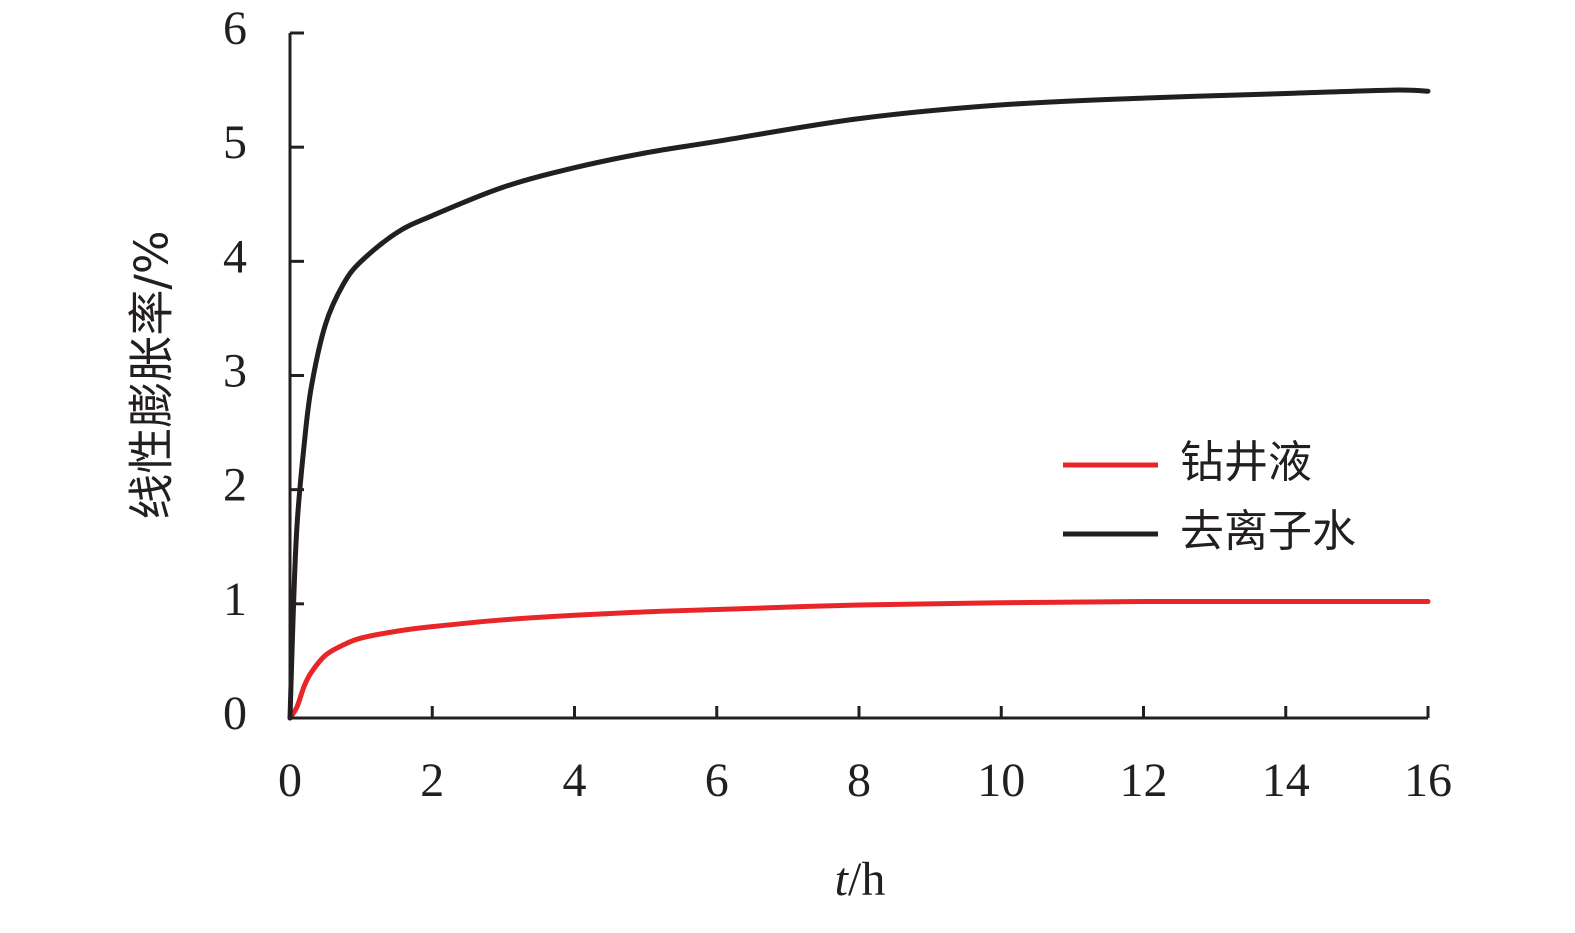  What do you see at coordinates (859, 659) in the screenshot?
I see `series-line-drilling-fluid` at bounding box center [859, 659].